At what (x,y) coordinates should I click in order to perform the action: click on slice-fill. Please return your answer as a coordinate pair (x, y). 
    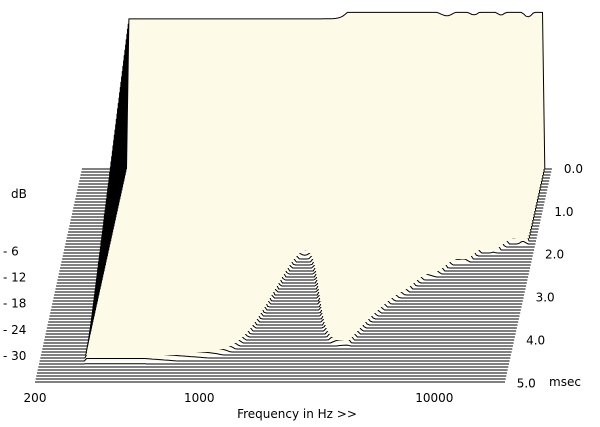
    Looking at the image, I should click on (274, 359).